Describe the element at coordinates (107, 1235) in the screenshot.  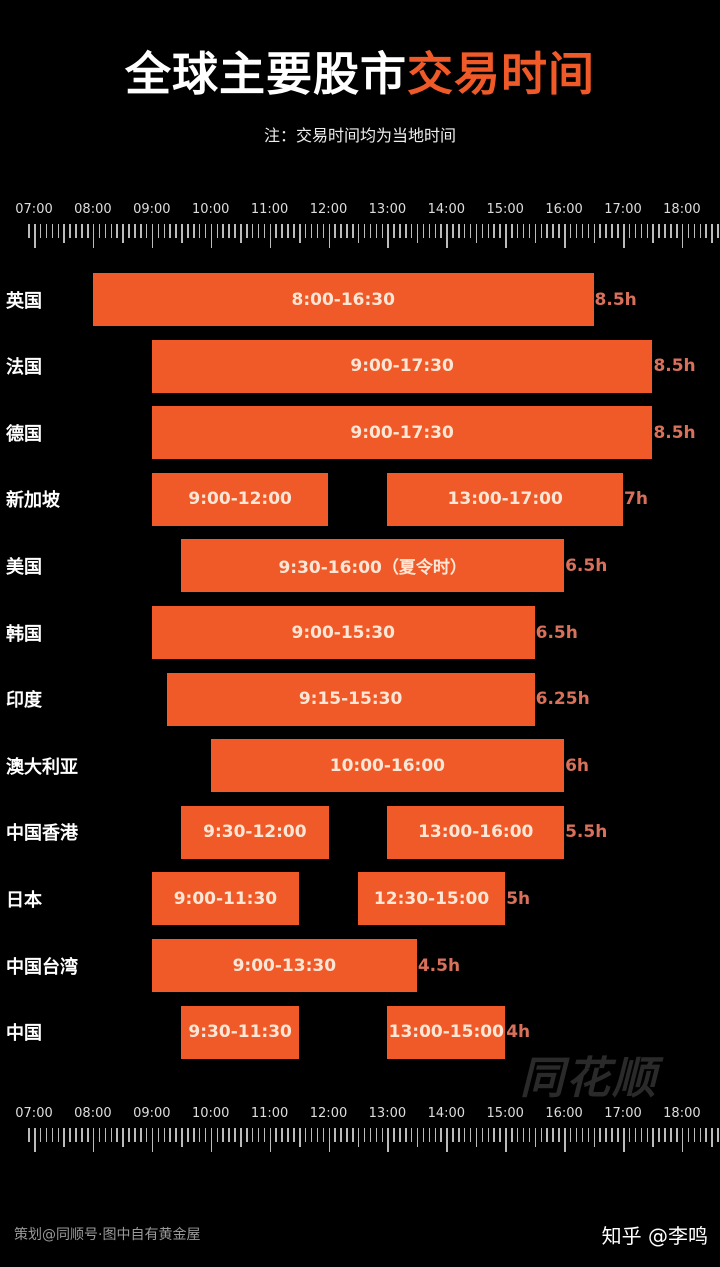
I see `credit-text: 策划@同顺号·图中自有黄金屋` at that location.